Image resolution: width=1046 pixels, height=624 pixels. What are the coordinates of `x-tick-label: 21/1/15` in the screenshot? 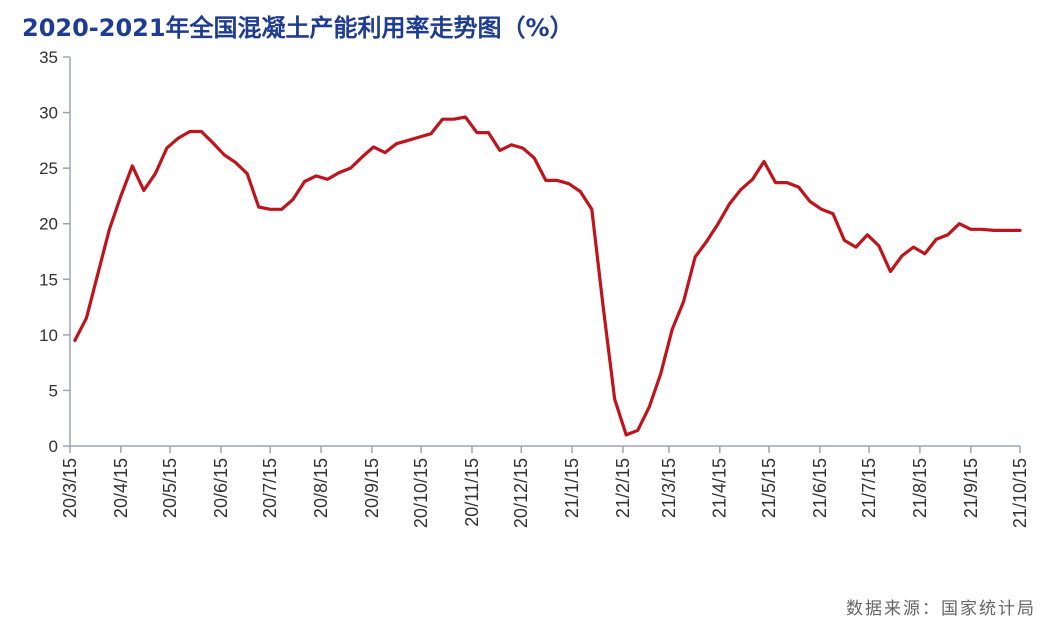 It's located at (572, 488).